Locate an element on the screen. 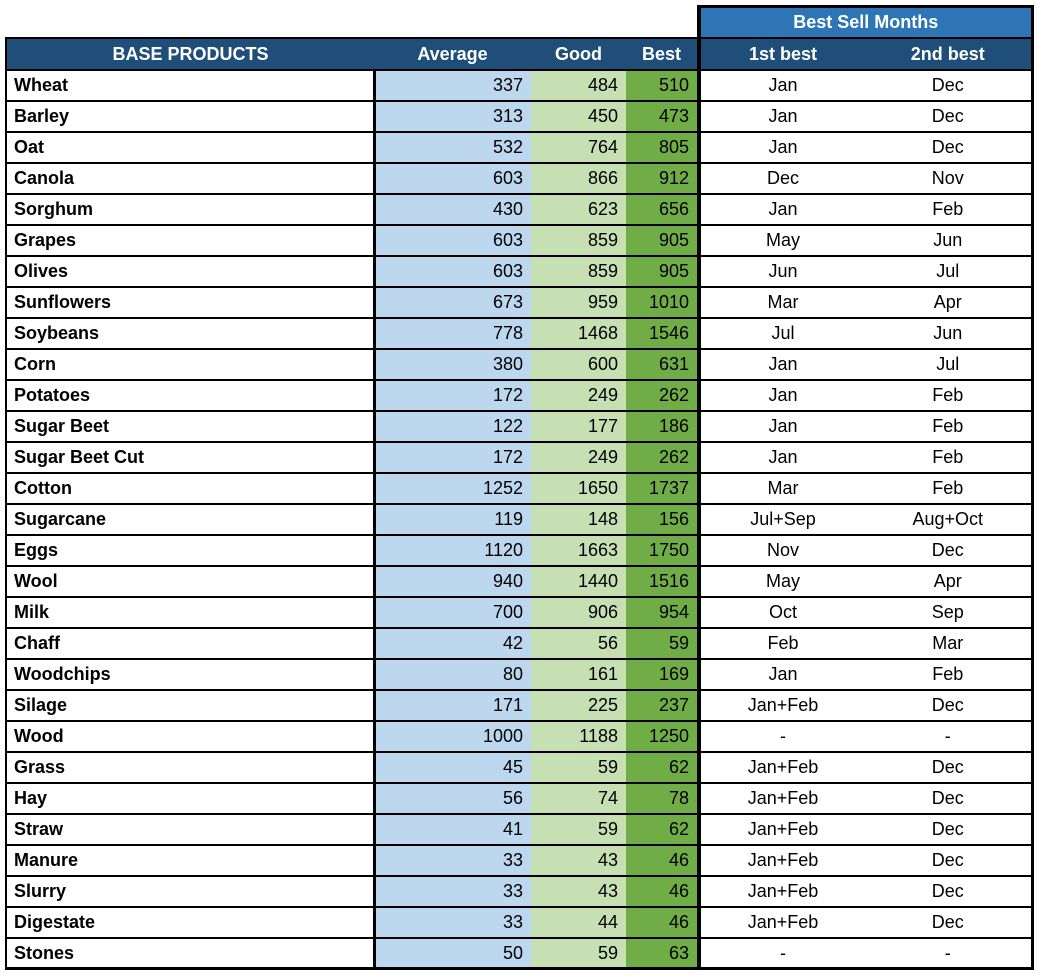 This screenshot has width=1038, height=979. good-cell: 1188 is located at coordinates (578, 736).